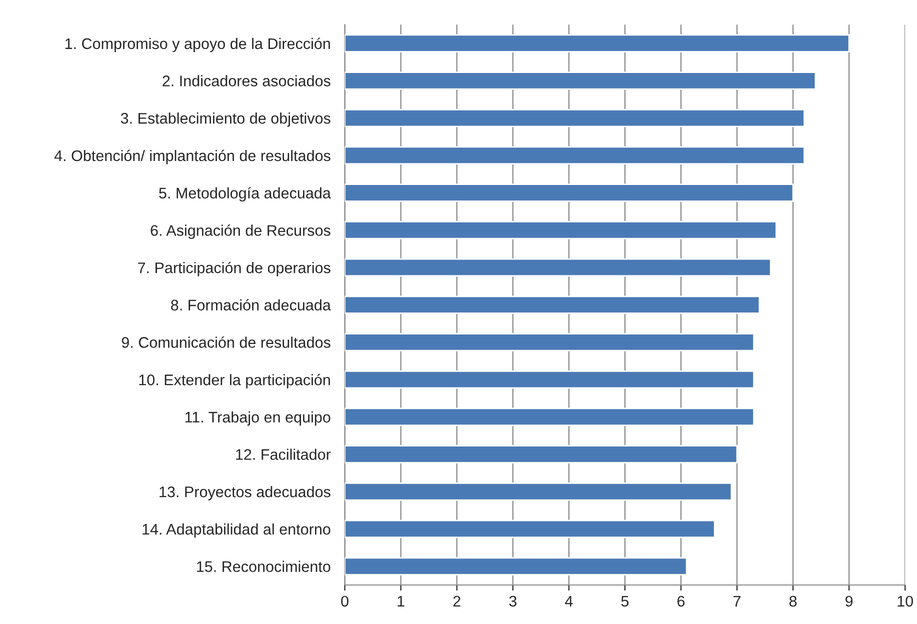 The height and width of the screenshot is (624, 917). What do you see at coordinates (234, 269) in the screenshot?
I see `y-tick-label: 7. Participación de operarios` at bounding box center [234, 269].